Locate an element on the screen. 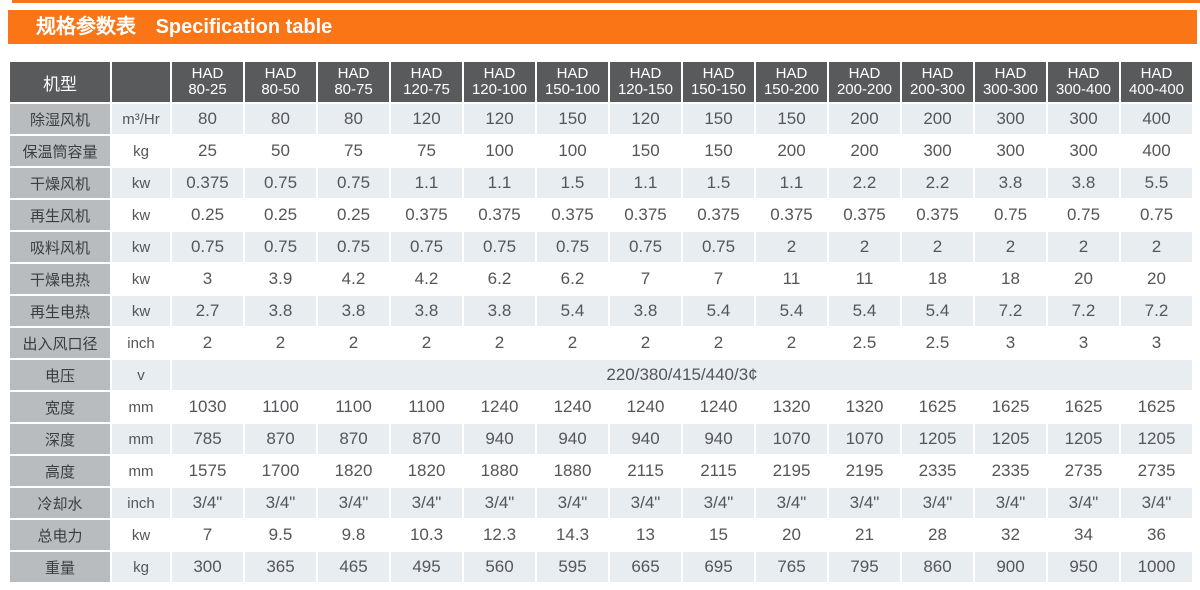 This screenshot has width=1200, height=590. model-size: 300-400 is located at coordinates (1083, 89).